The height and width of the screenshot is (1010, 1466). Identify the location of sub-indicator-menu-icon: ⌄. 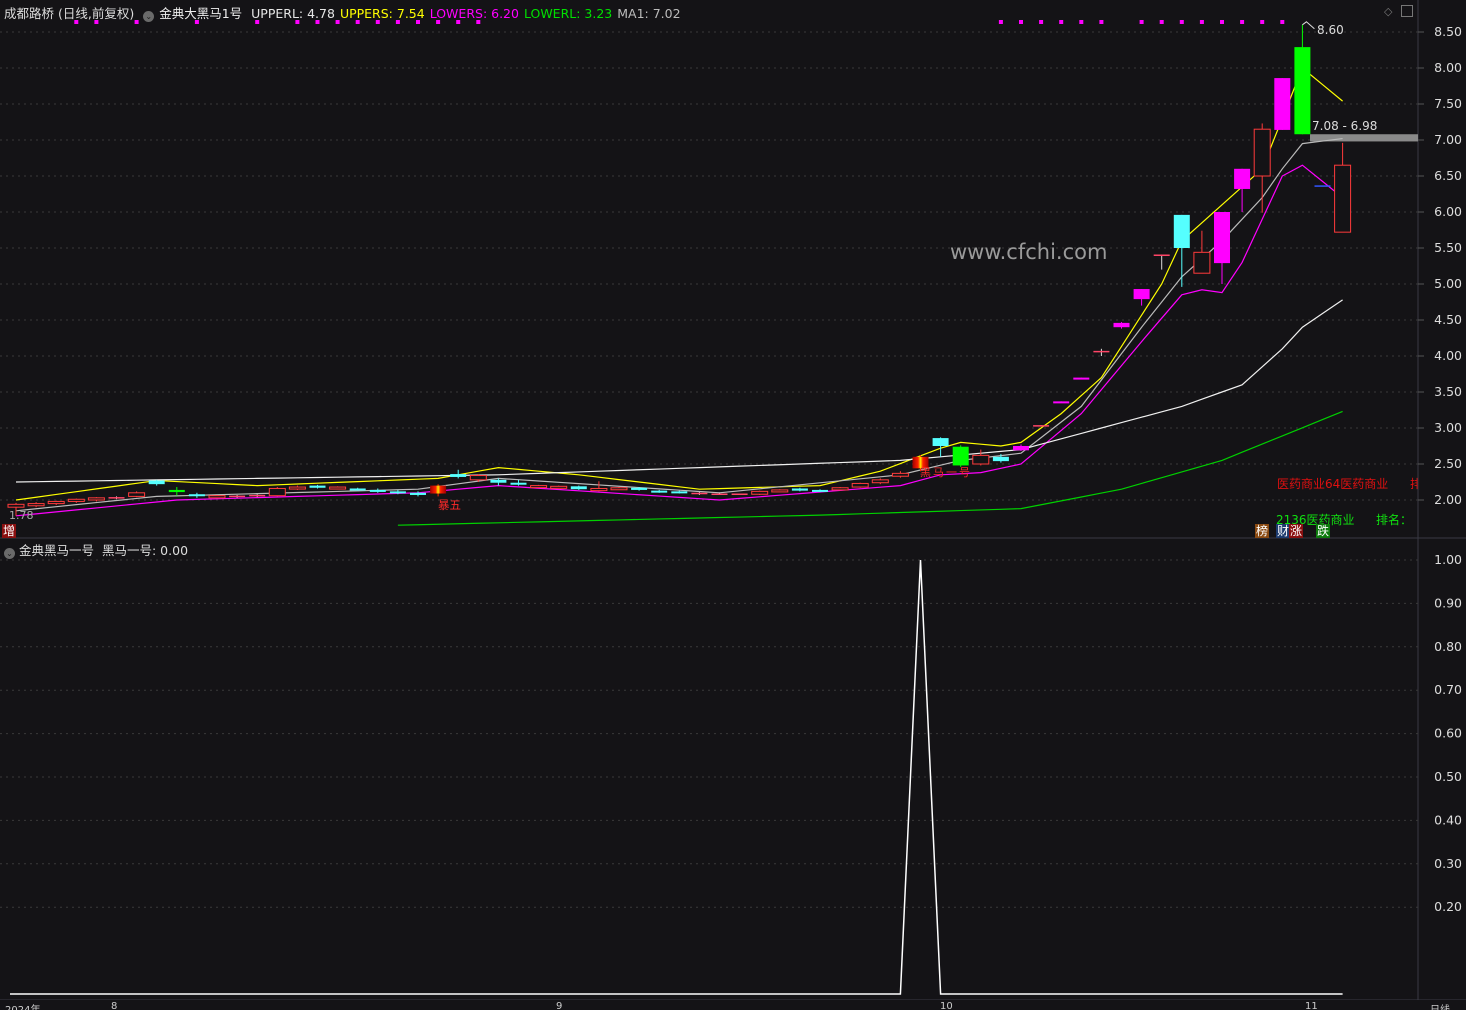
(9, 553).